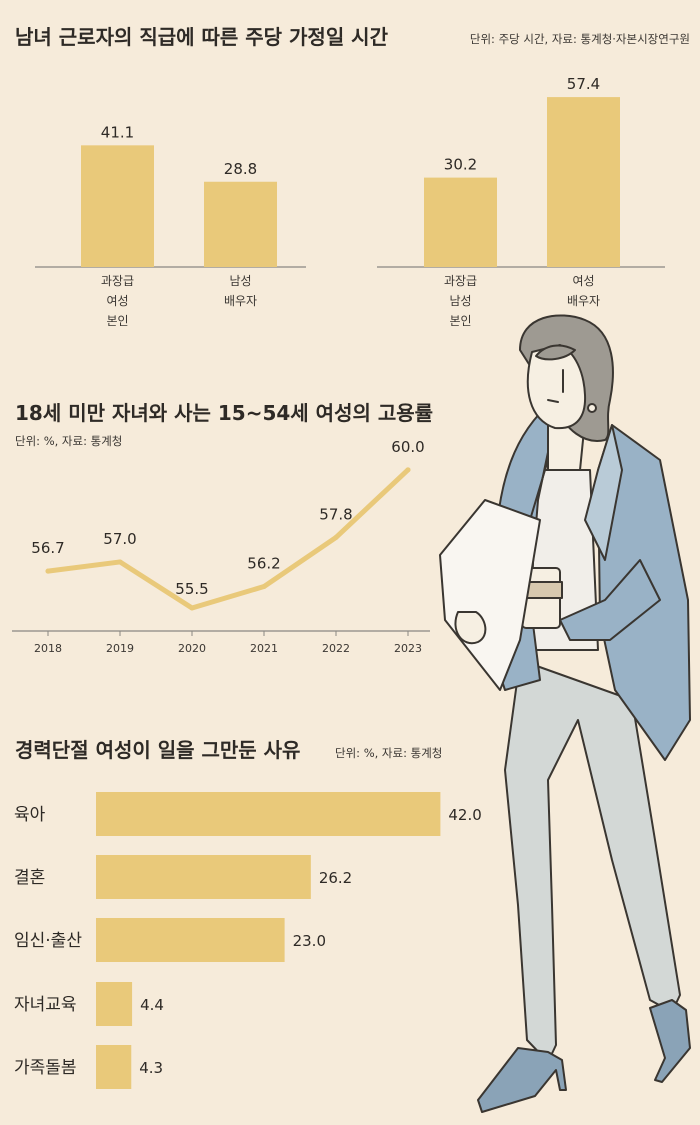 The width and height of the screenshot is (700, 1125). Describe the element at coordinates (228, 539) in the screenshot. I see `series-line` at that location.